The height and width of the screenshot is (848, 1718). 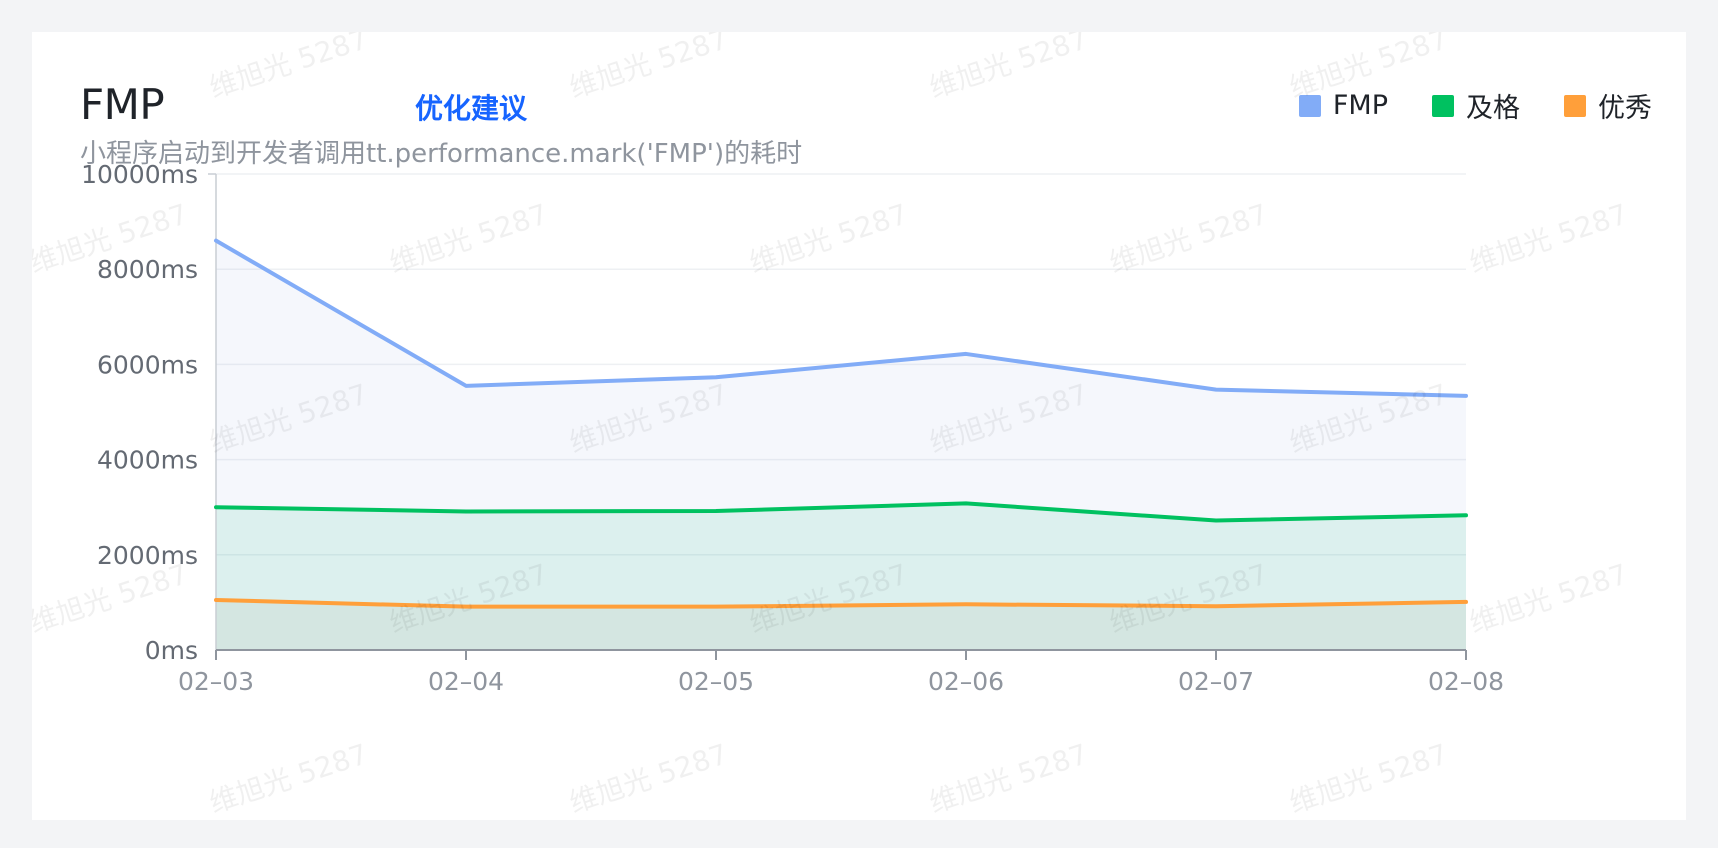 I want to click on legend-label-fmp: FMP, so click(x=1360, y=105).